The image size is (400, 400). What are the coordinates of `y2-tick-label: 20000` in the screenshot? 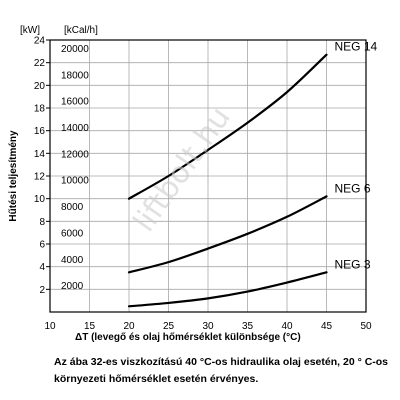 It's located at (75, 49).